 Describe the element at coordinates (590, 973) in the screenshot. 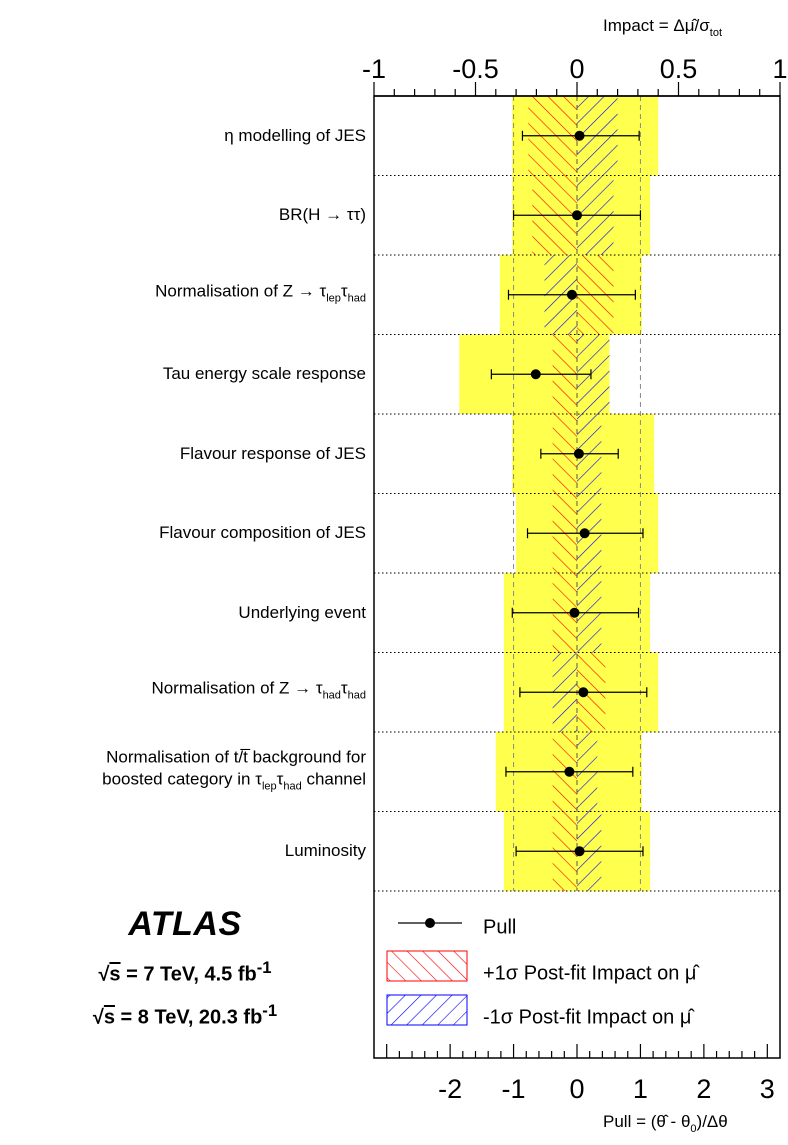

I see `legend-plus-label: +1σ Post-fit Impact on μ̂` at that location.